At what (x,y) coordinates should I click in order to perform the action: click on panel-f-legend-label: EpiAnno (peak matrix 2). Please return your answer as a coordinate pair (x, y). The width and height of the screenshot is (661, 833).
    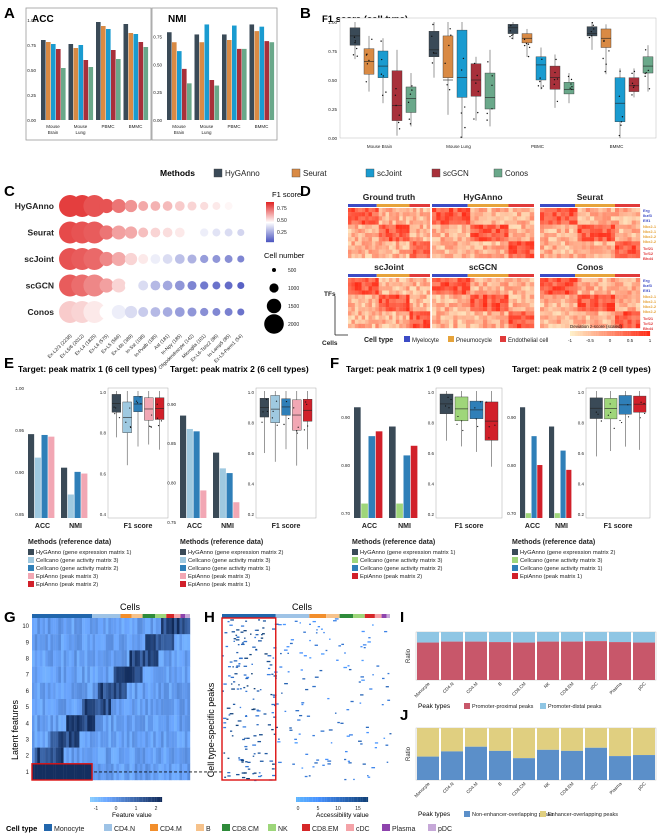
    Looking at the image, I should click on (391, 577).